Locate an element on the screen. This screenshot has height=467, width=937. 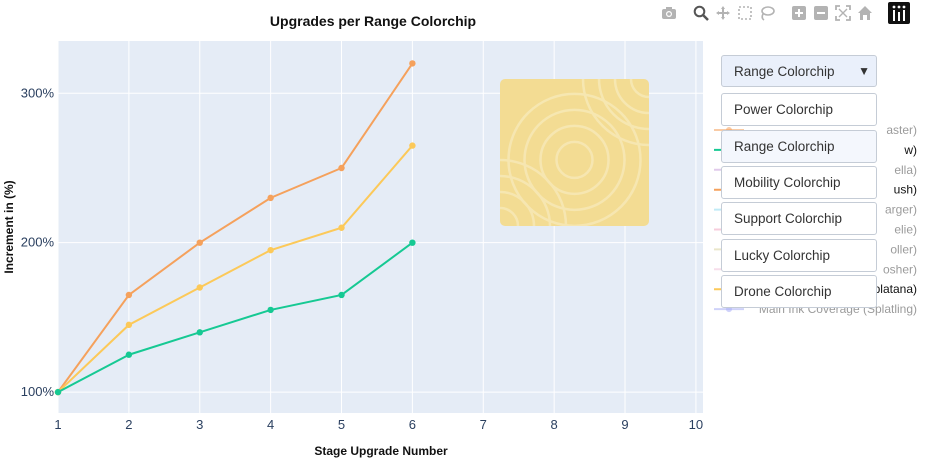
legend-entry: elie) is located at coordinates (905, 230).